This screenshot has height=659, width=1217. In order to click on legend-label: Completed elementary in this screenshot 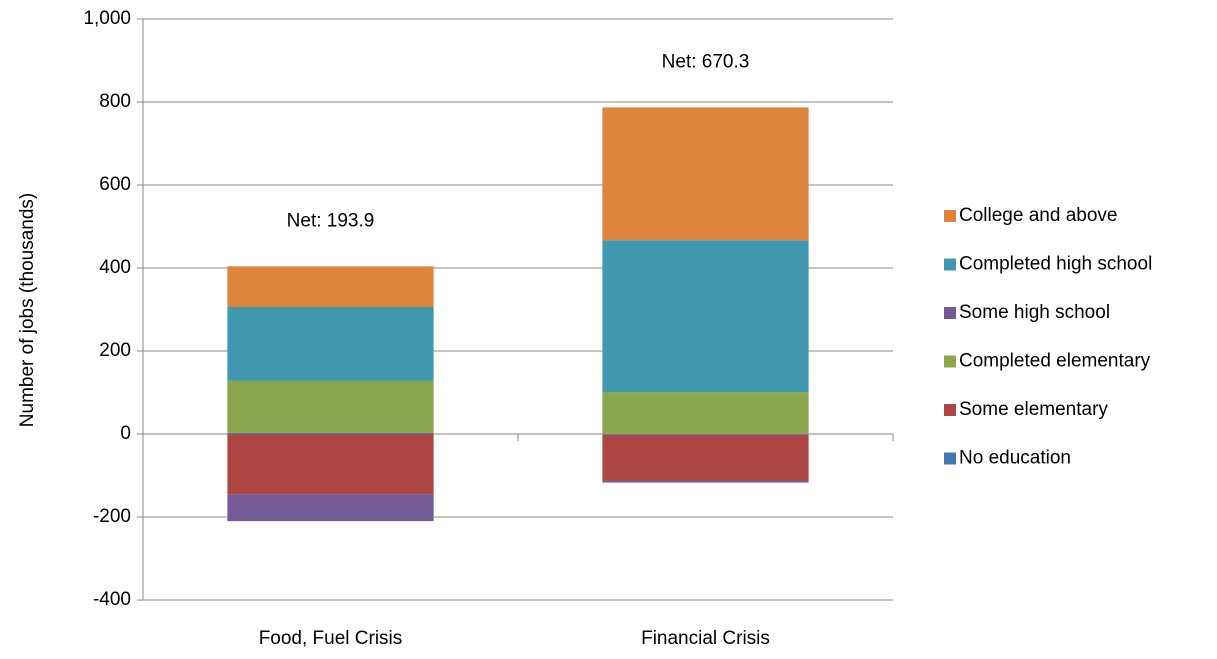, I will do `click(1055, 361)`.